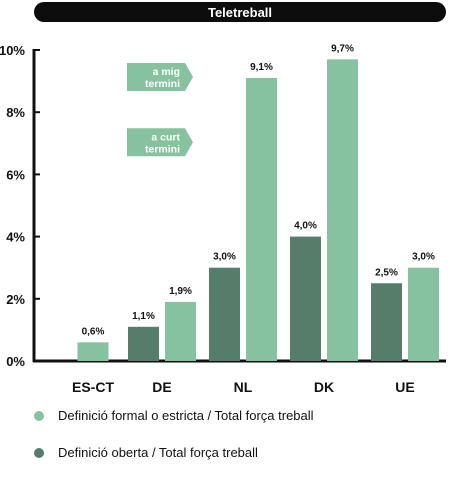 The width and height of the screenshot is (450, 480). Describe the element at coordinates (15, 361) in the screenshot. I see `y-tick-label: 0%` at that location.